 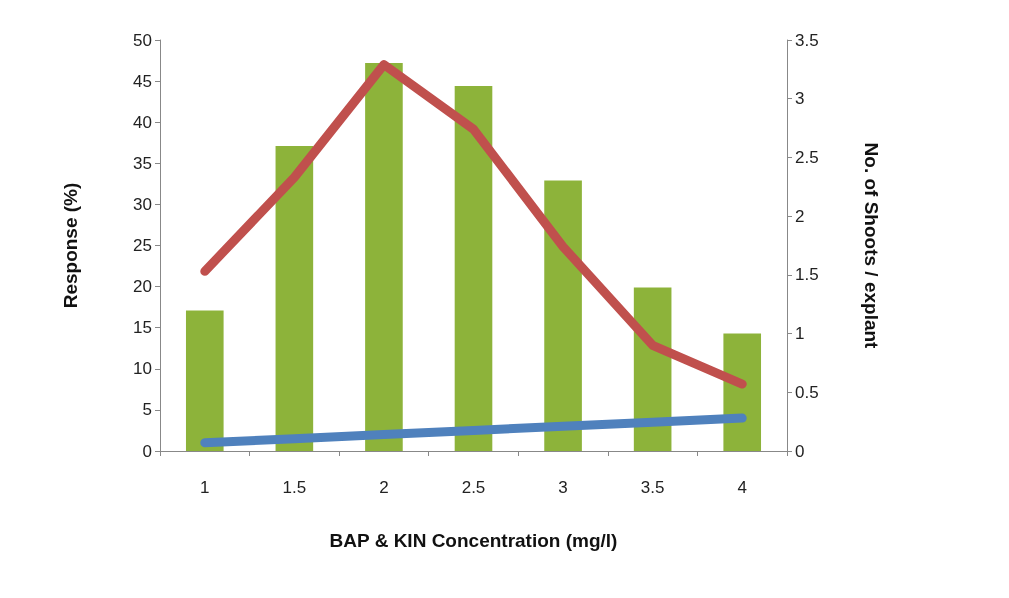 What do you see at coordinates (800, 216) in the screenshot?
I see `y2-tick-label: 2` at bounding box center [800, 216].